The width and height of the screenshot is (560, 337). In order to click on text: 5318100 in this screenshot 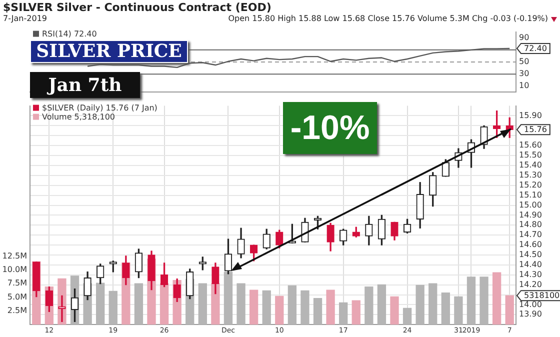, I will do `click(542, 295)`.